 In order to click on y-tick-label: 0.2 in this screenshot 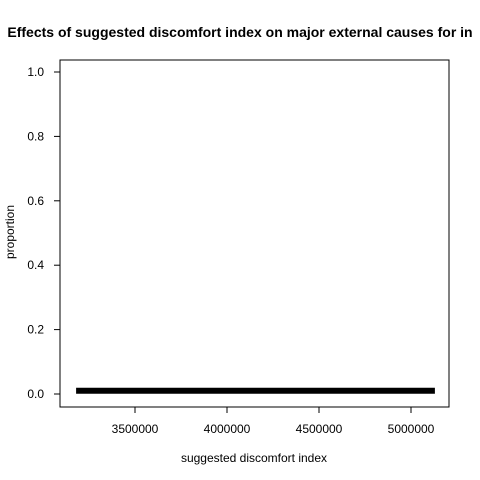, I will do `click(35, 330)`.